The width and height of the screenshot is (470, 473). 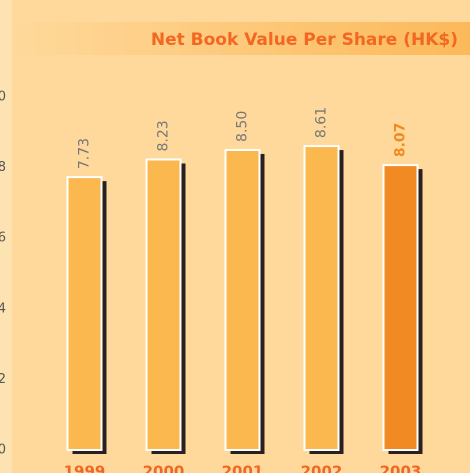 What do you see at coordinates (401, 140) in the screenshot?
I see `value-label: 8.07` at bounding box center [401, 140].